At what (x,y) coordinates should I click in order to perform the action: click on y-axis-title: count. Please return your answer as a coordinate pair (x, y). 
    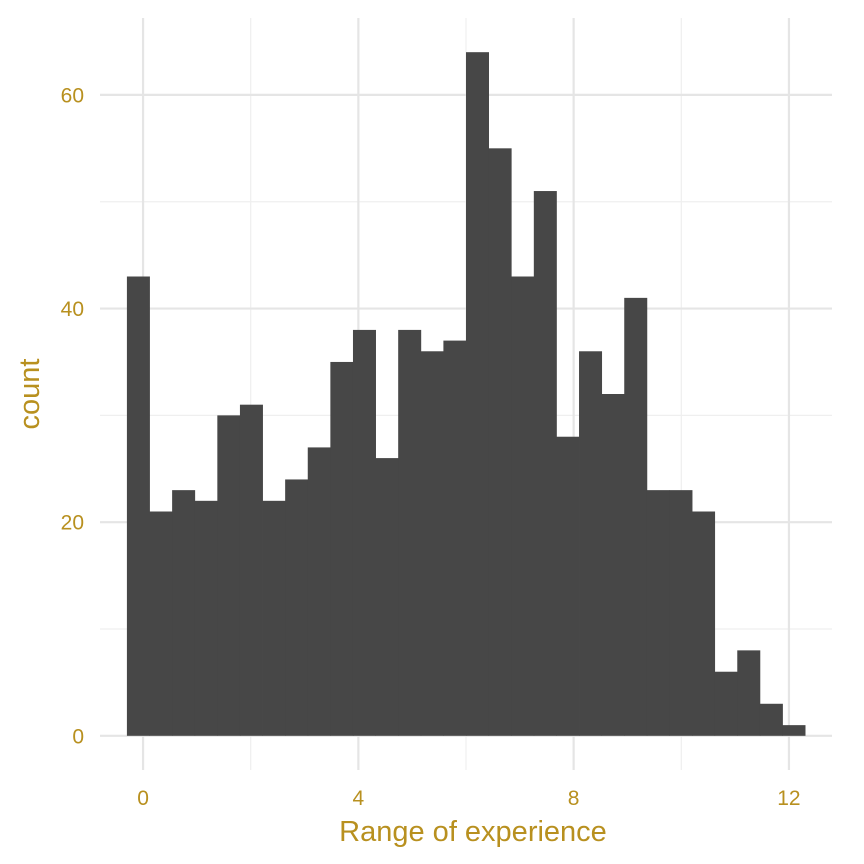
    Looking at the image, I should click on (30, 394).